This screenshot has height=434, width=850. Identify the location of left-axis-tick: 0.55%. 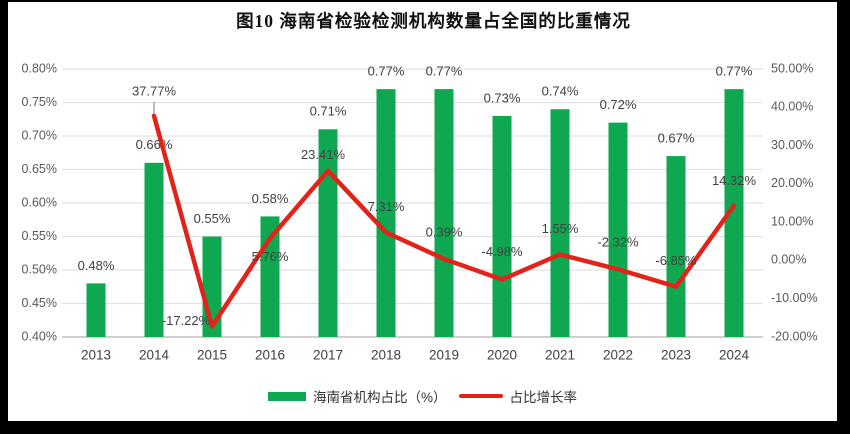
(39, 236).